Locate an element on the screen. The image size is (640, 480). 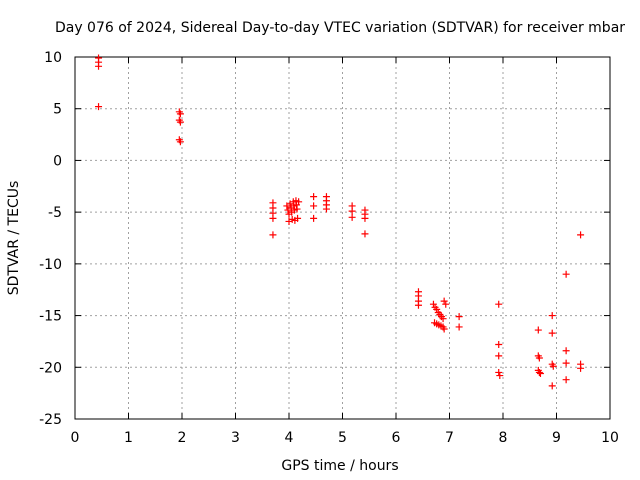
y-tick-label: 5 is located at coordinates (57, 110).